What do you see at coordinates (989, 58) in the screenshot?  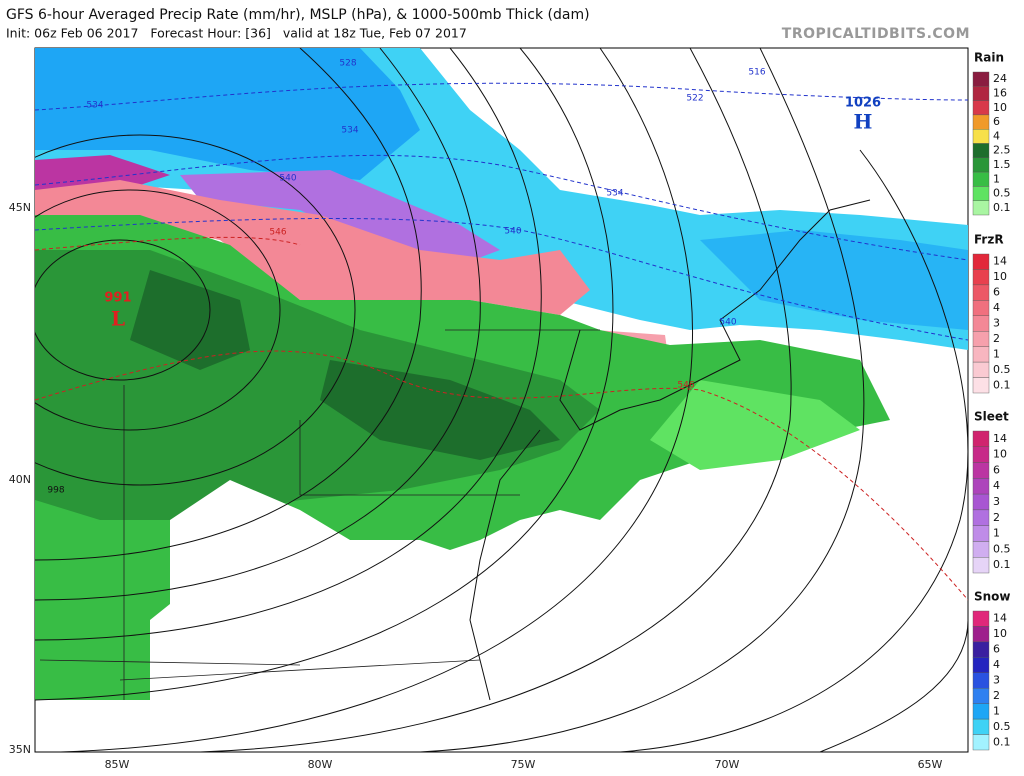 I see `legend-title: Rain` at bounding box center [989, 58].